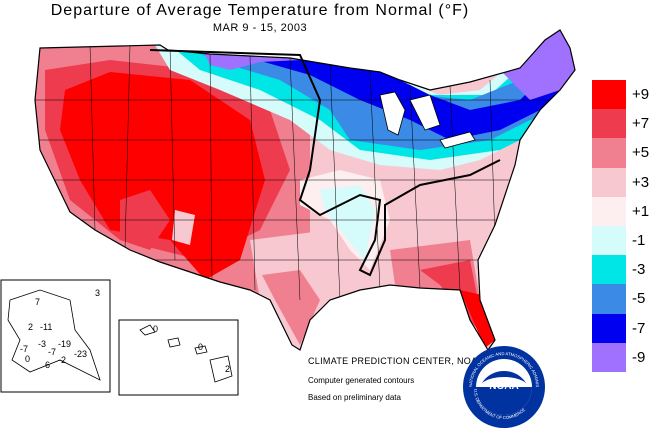 The height and width of the screenshot is (435, 659). What do you see at coordinates (47, 365) in the screenshot?
I see `alaska-label-10: 6` at bounding box center [47, 365].